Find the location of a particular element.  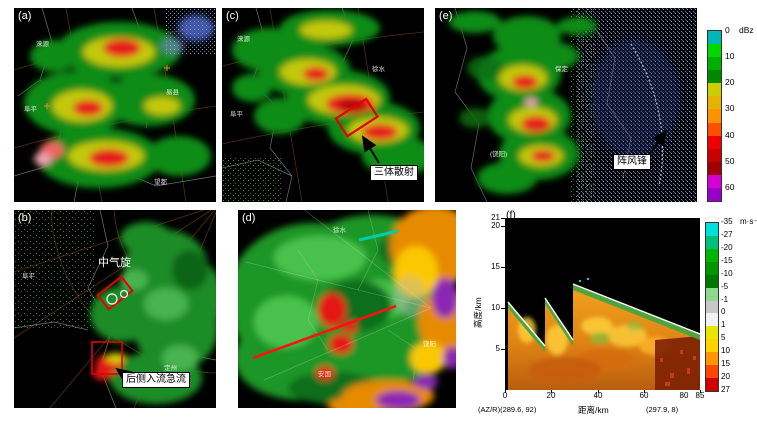

velocity-echoes is located at coordinates (347, 309).